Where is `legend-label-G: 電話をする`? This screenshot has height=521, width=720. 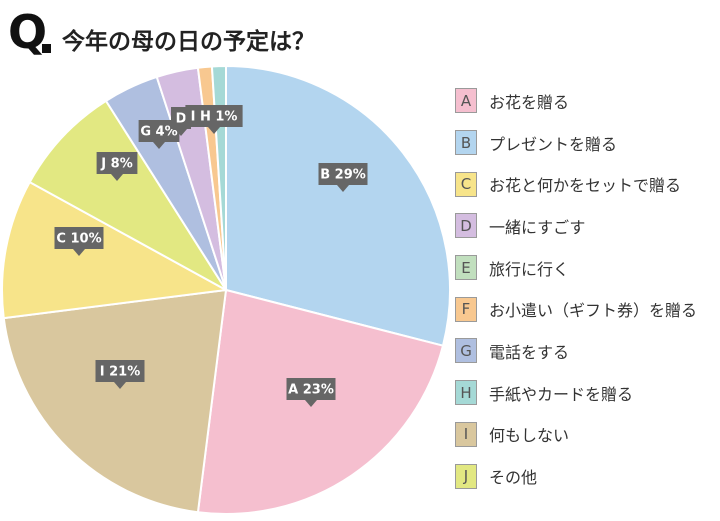
legend-label-G: 電話をする is located at coordinates (529, 352).